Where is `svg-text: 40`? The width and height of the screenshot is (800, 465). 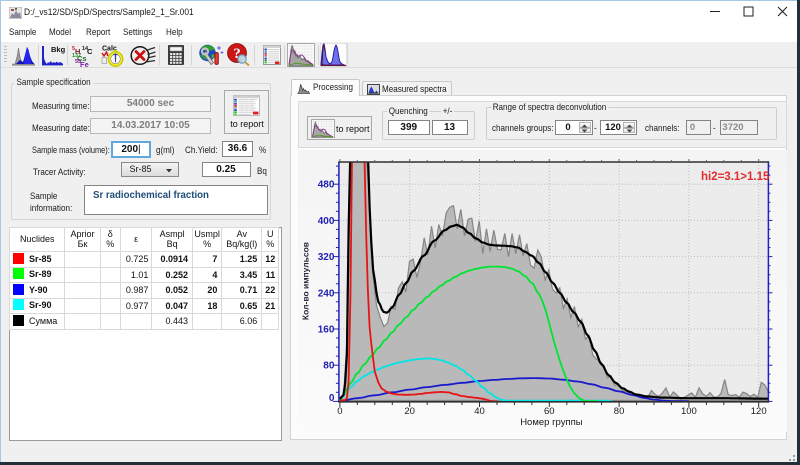
svg-text: 40 is located at coordinates (479, 411).